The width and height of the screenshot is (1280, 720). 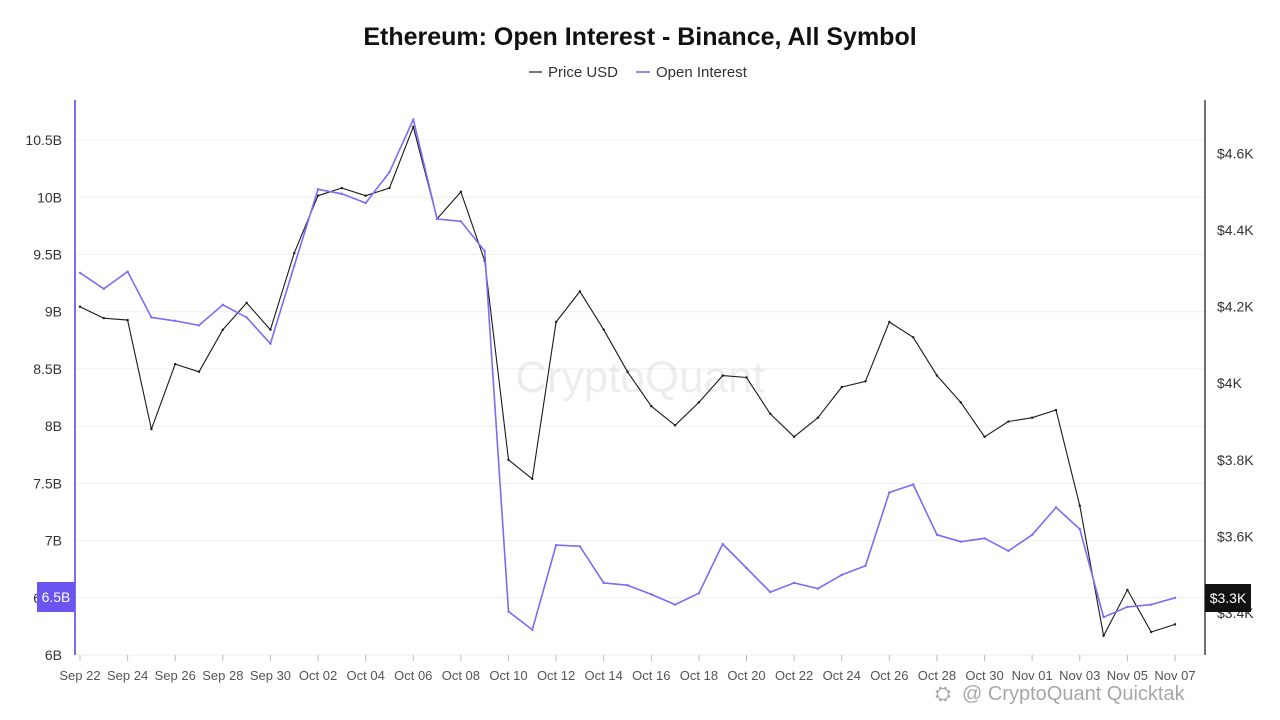 I want to click on x-tick-label: Oct 24, so click(x=842, y=675).